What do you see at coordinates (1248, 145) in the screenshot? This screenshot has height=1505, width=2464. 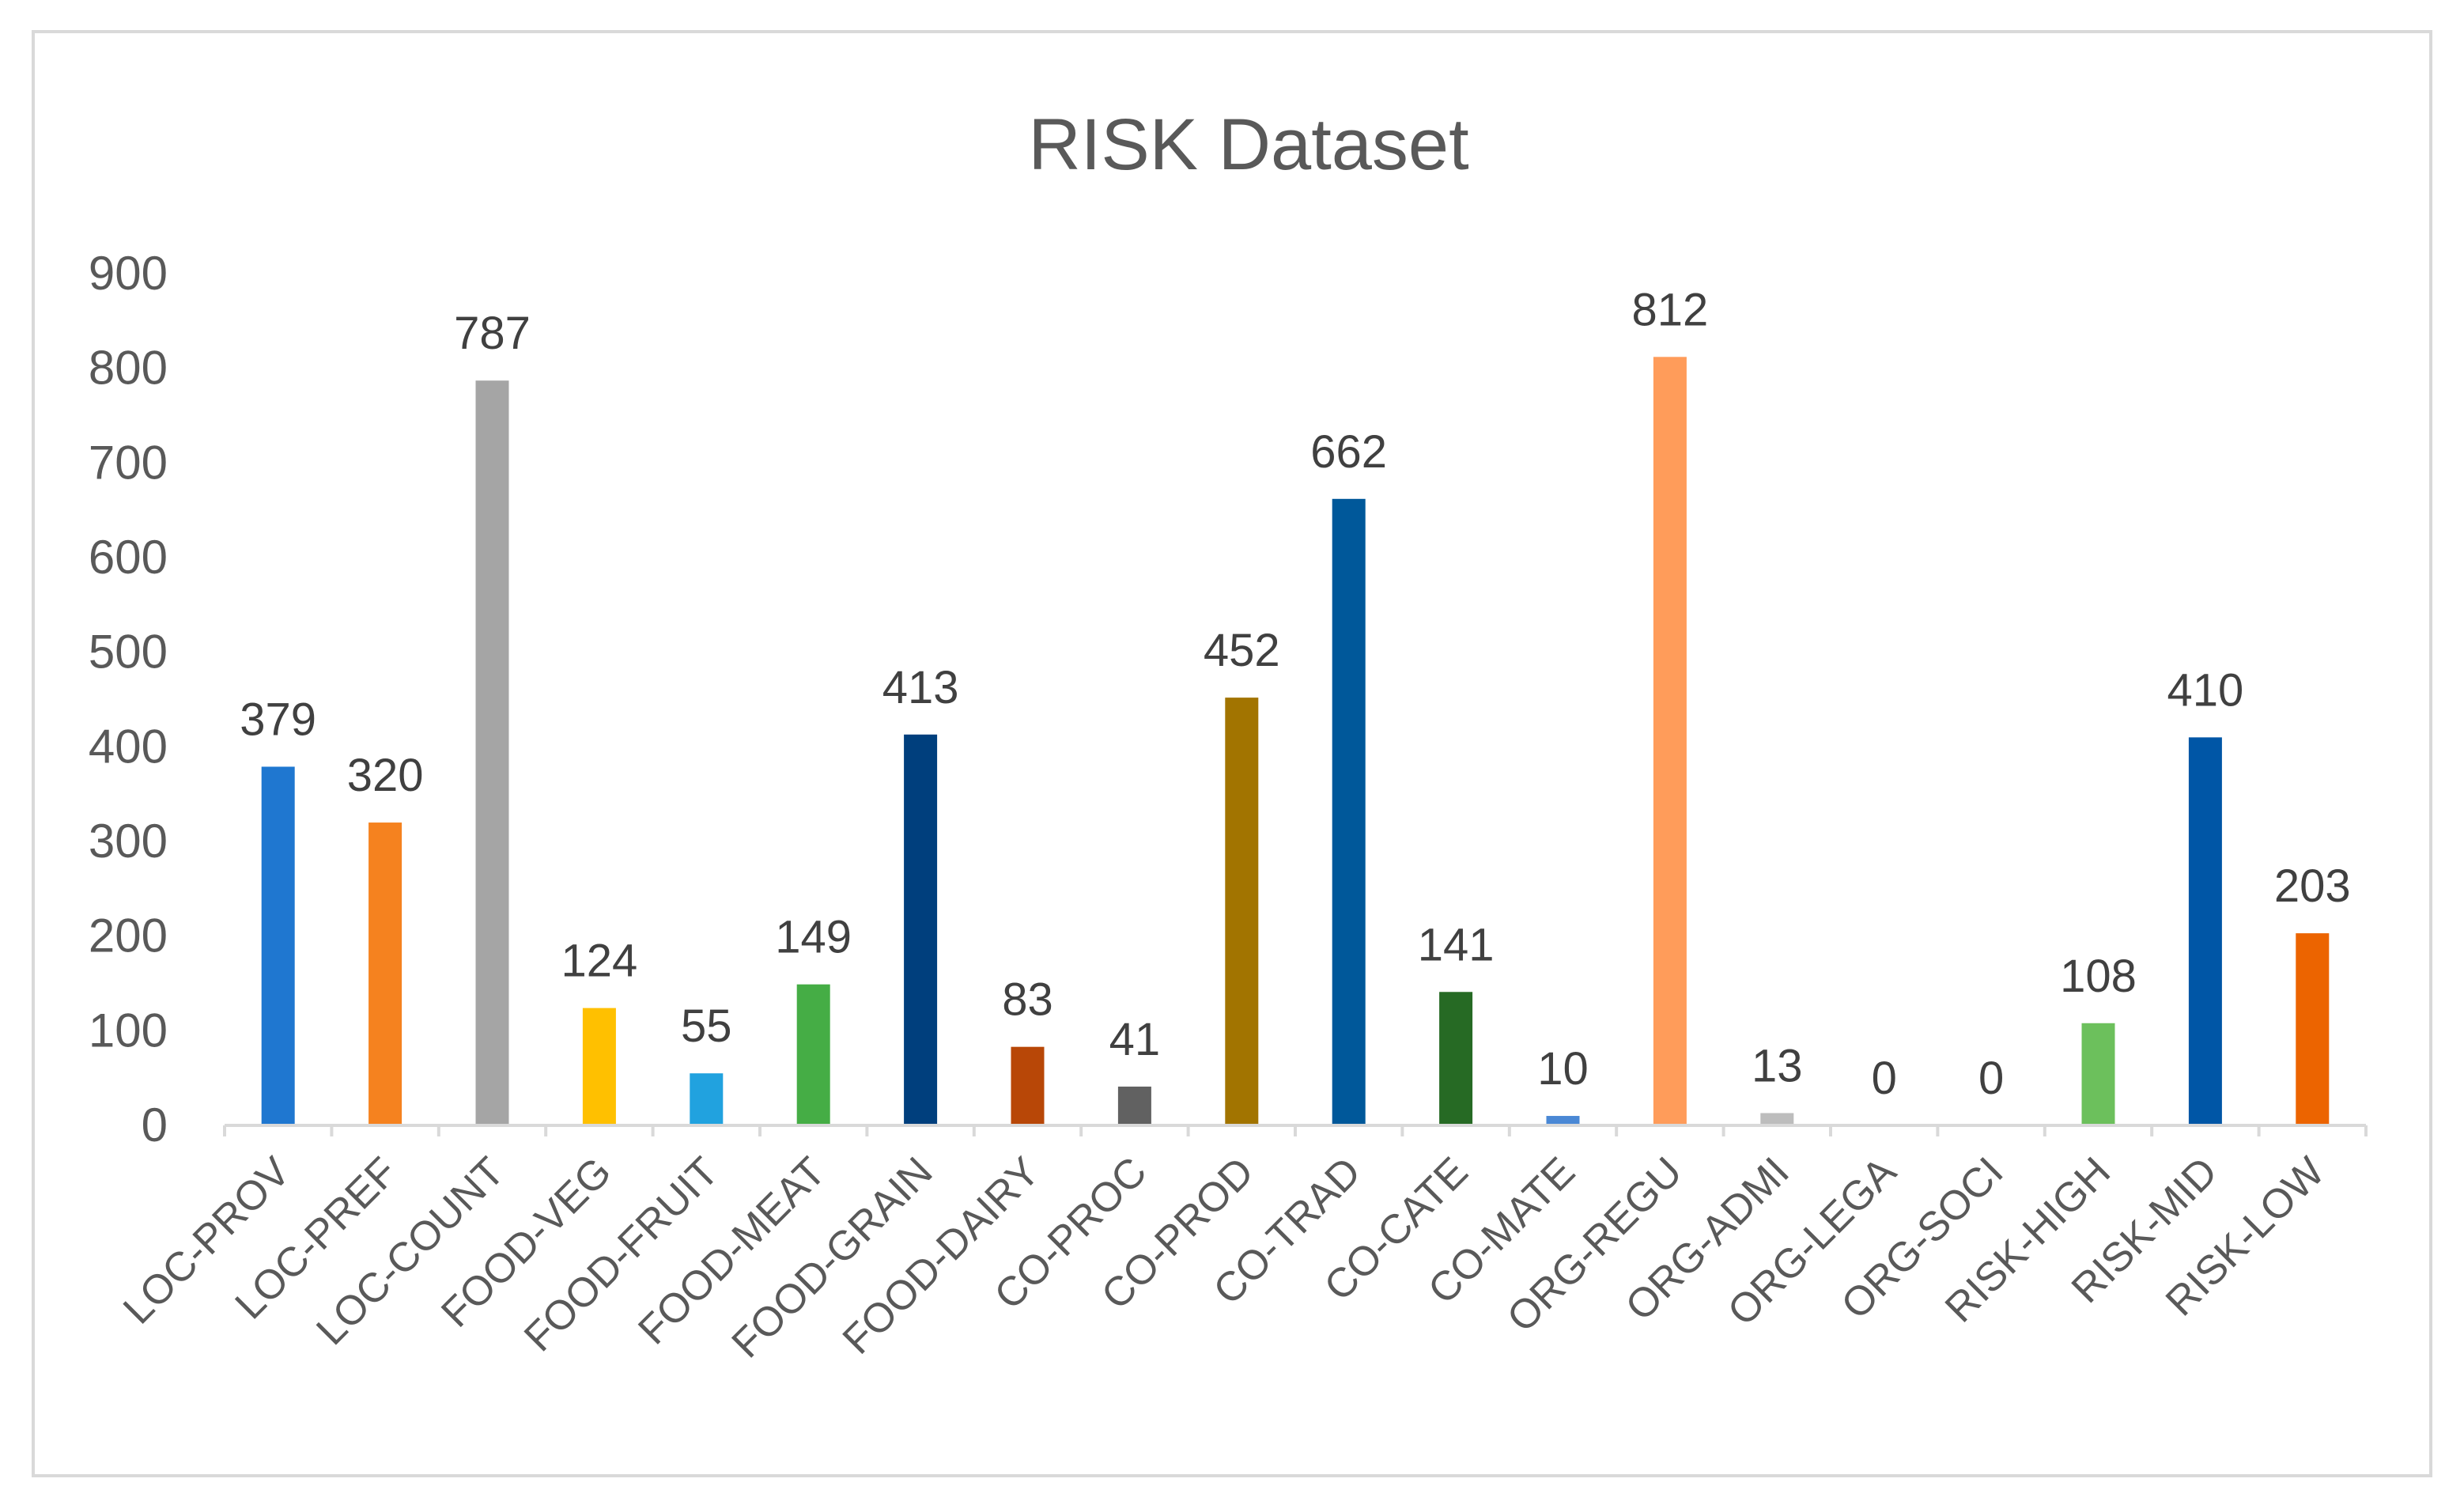 I see `chart-title: RISK Dataset` at bounding box center [1248, 145].